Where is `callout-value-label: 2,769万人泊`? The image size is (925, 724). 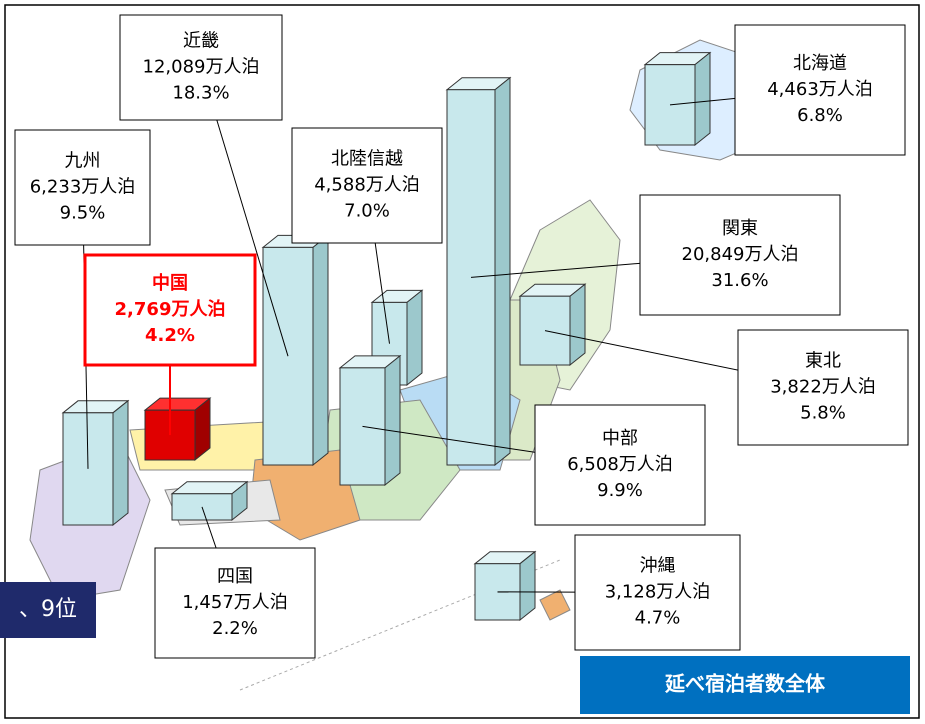 callout-value-label: 2,769万人泊 is located at coordinates (170, 309).